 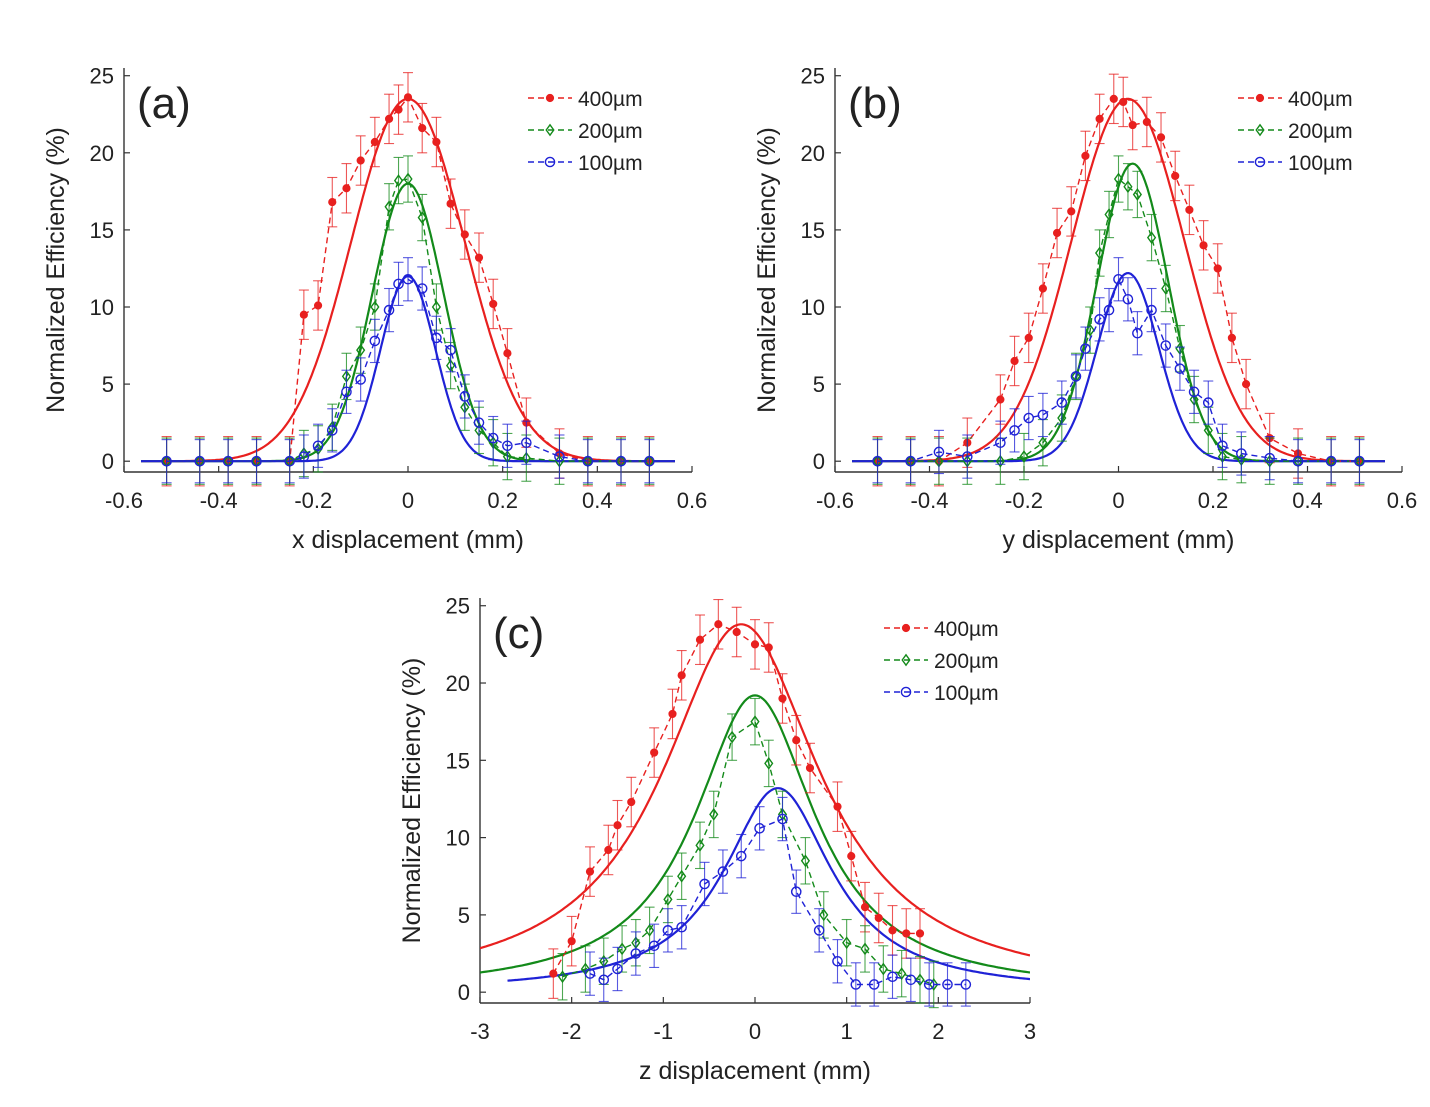 I want to click on series-100um, so click(x=1118, y=370).